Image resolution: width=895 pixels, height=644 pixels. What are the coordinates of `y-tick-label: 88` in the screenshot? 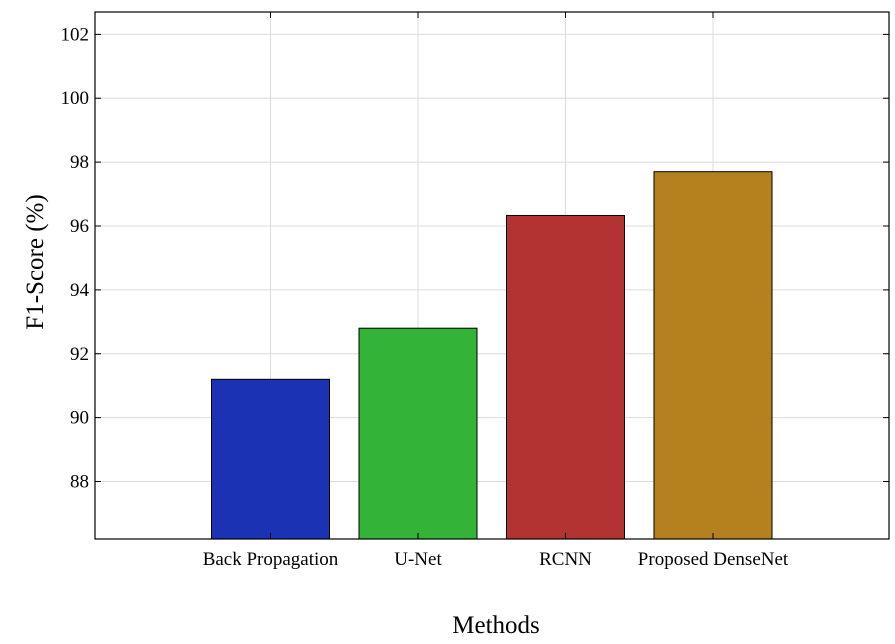 It's located at (79, 482).